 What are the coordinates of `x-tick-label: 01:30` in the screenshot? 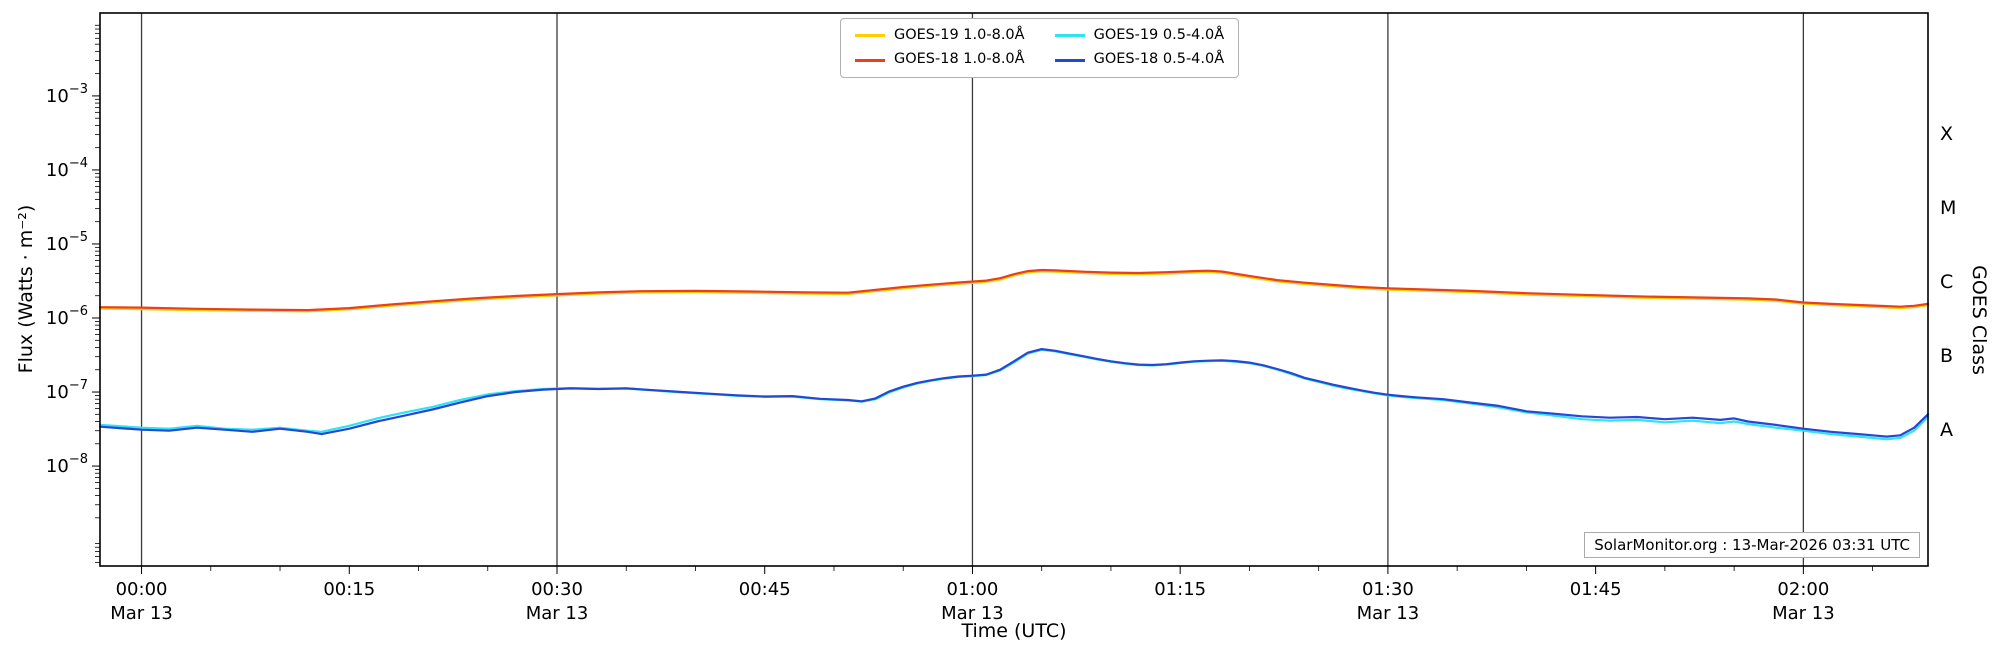 It's located at (1388, 589).